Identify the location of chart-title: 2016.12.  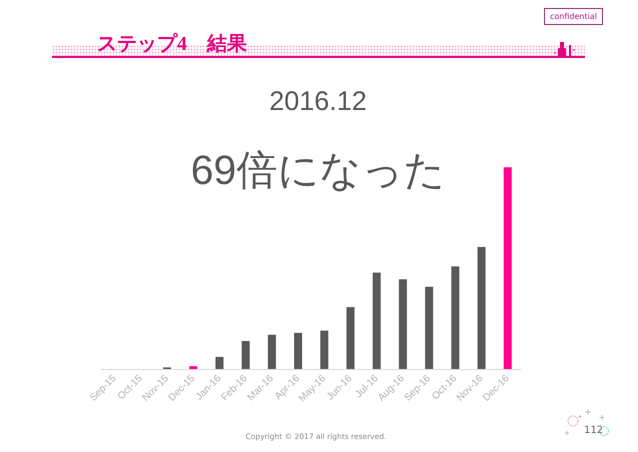
(318, 101).